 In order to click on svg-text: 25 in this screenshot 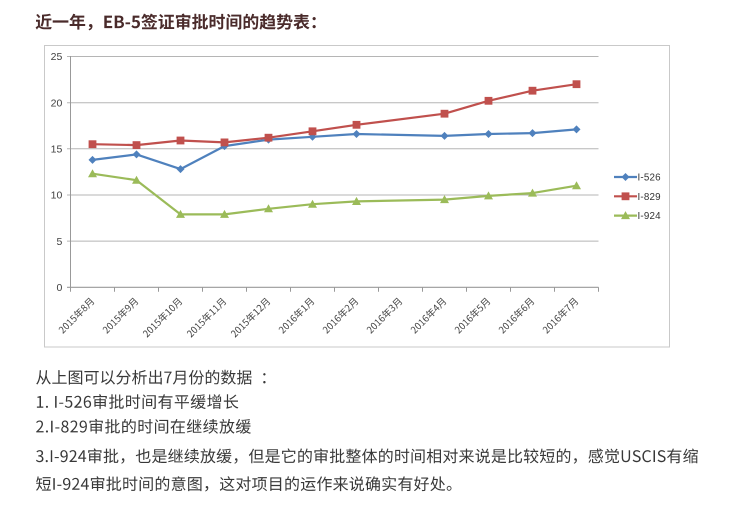, I will do `click(57, 57)`.